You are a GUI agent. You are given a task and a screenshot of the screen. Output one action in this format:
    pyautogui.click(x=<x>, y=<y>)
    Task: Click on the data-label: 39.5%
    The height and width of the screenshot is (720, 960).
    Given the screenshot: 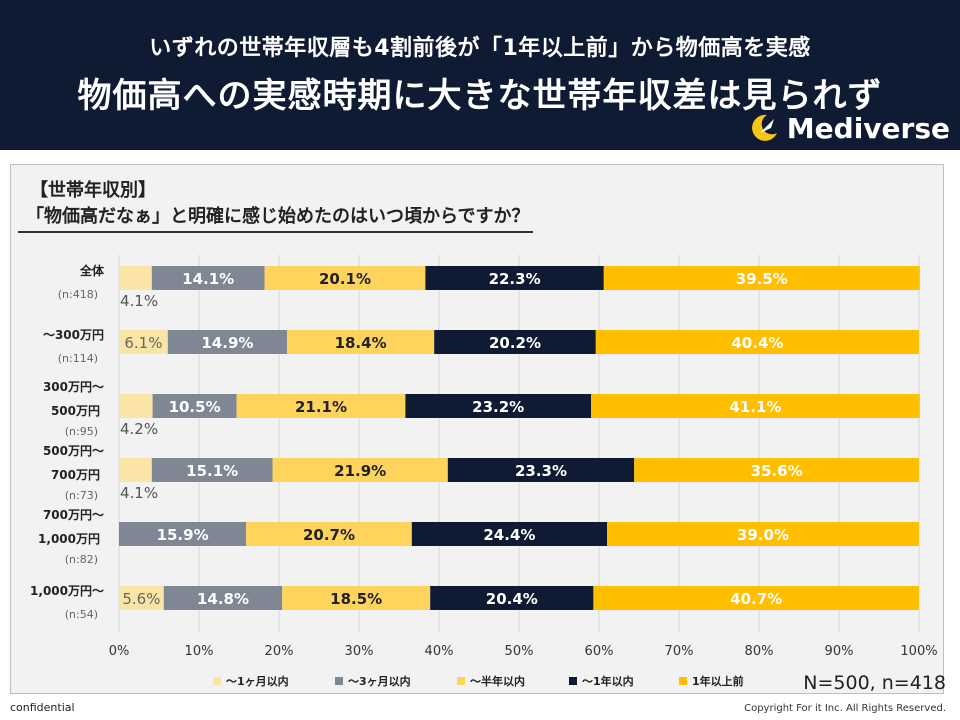 What is the action you would take?
    pyautogui.click(x=762, y=279)
    